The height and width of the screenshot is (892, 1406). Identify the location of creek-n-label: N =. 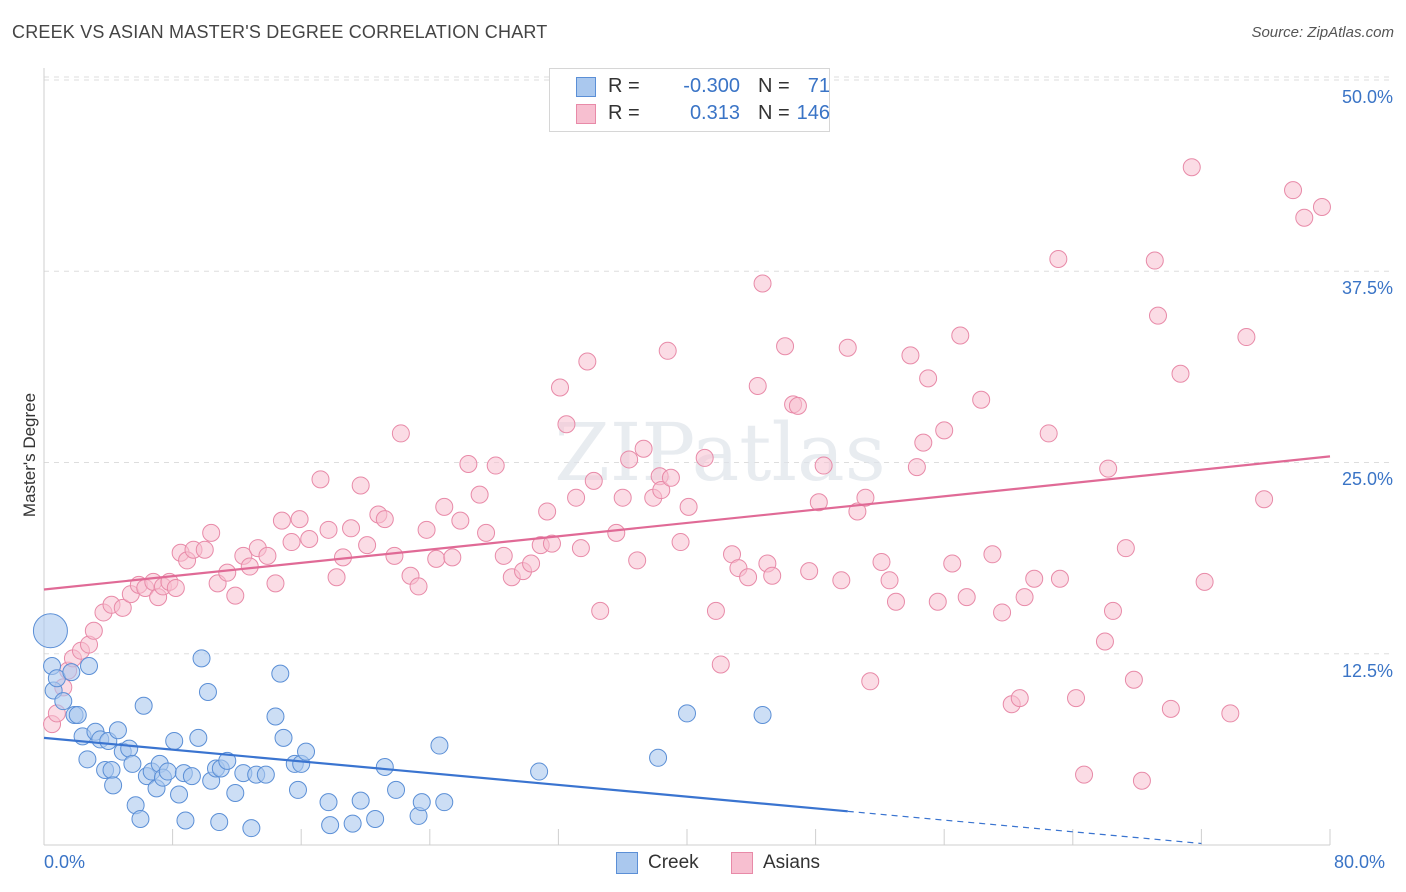
(774, 86).